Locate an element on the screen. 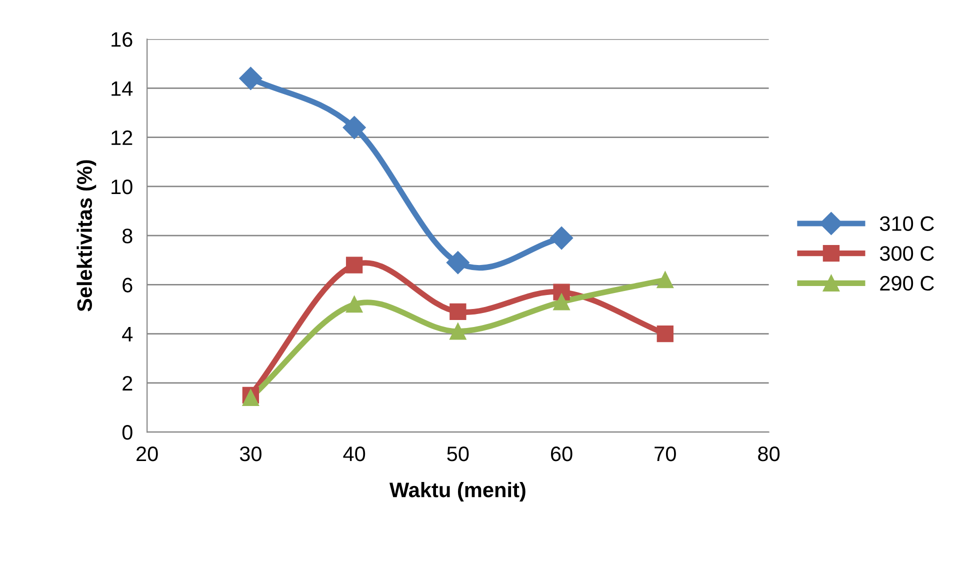 The height and width of the screenshot is (567, 955). x-tick-label: 30 is located at coordinates (251, 454).